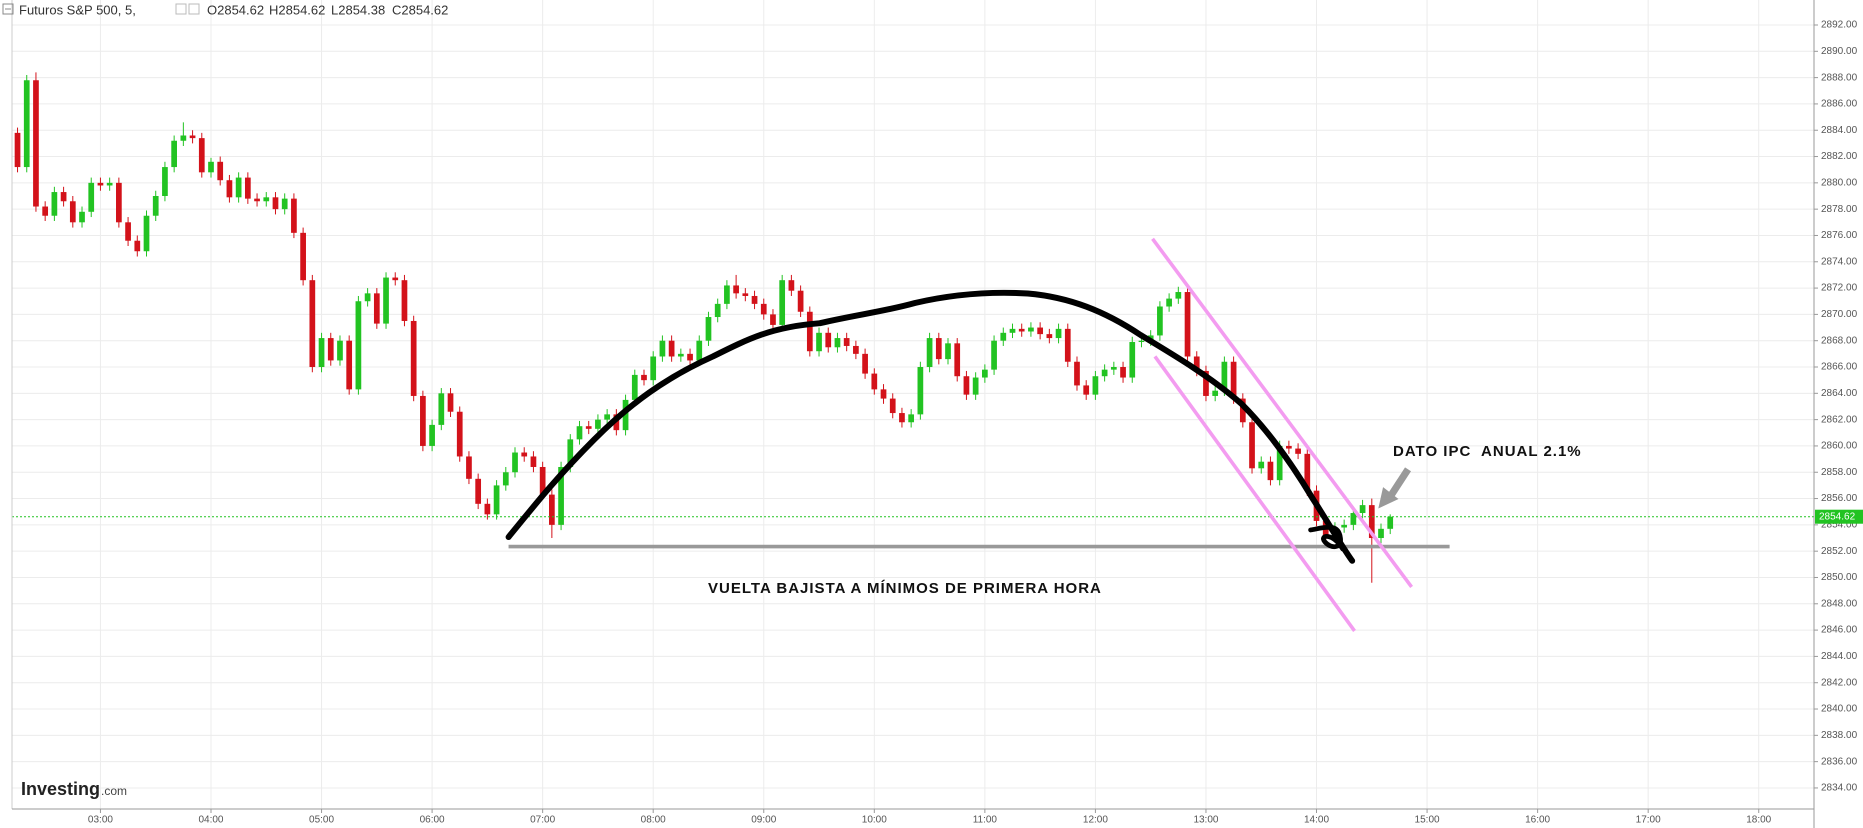  Describe the element at coordinates (1095, 820) in the screenshot. I see `x-tick-label: 12:00` at that location.